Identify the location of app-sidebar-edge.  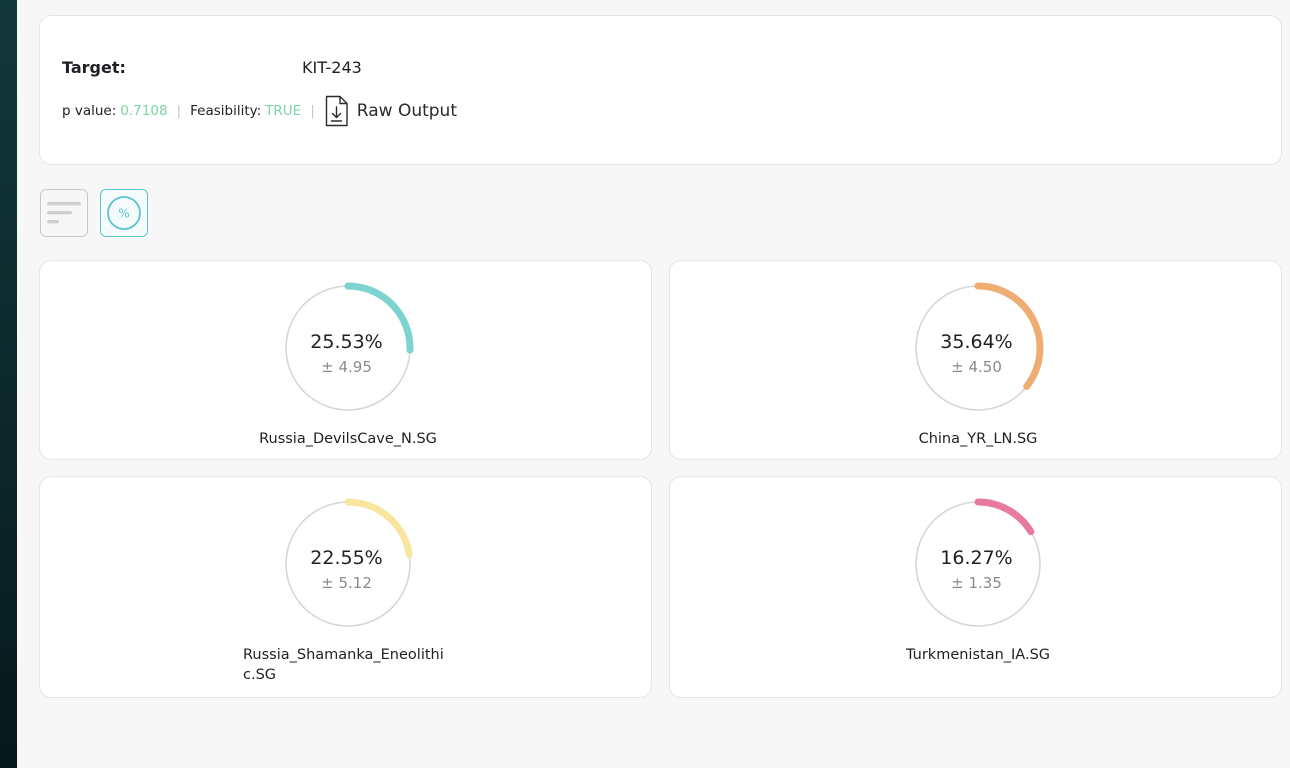
(8, 384).